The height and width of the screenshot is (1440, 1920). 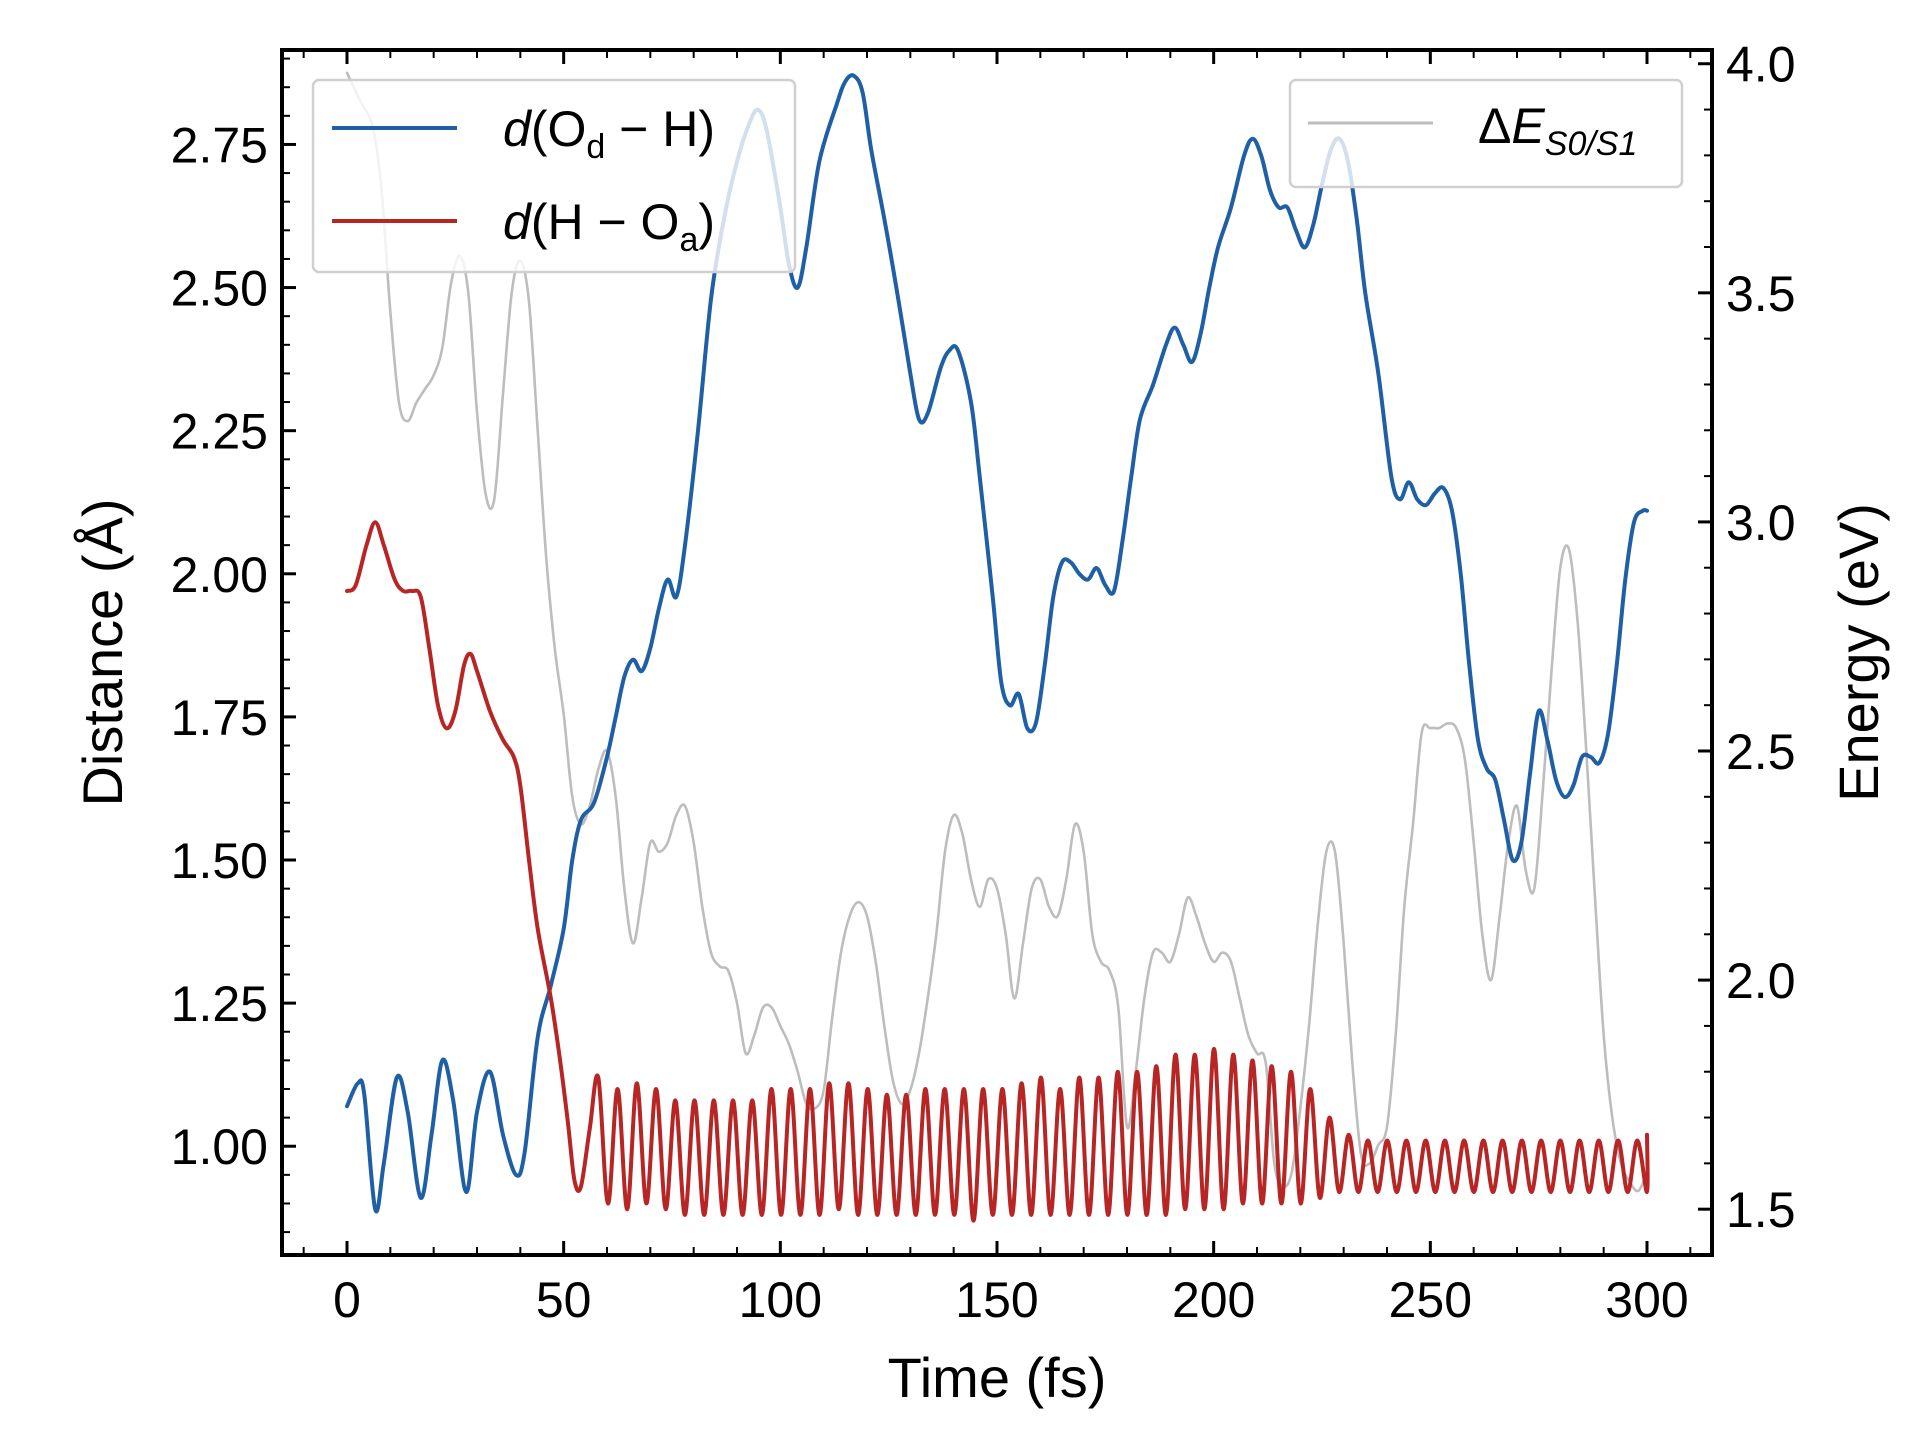 What do you see at coordinates (605, 222) in the screenshot?
I see `legend-h-oa-pre: (H − O` at bounding box center [605, 222].